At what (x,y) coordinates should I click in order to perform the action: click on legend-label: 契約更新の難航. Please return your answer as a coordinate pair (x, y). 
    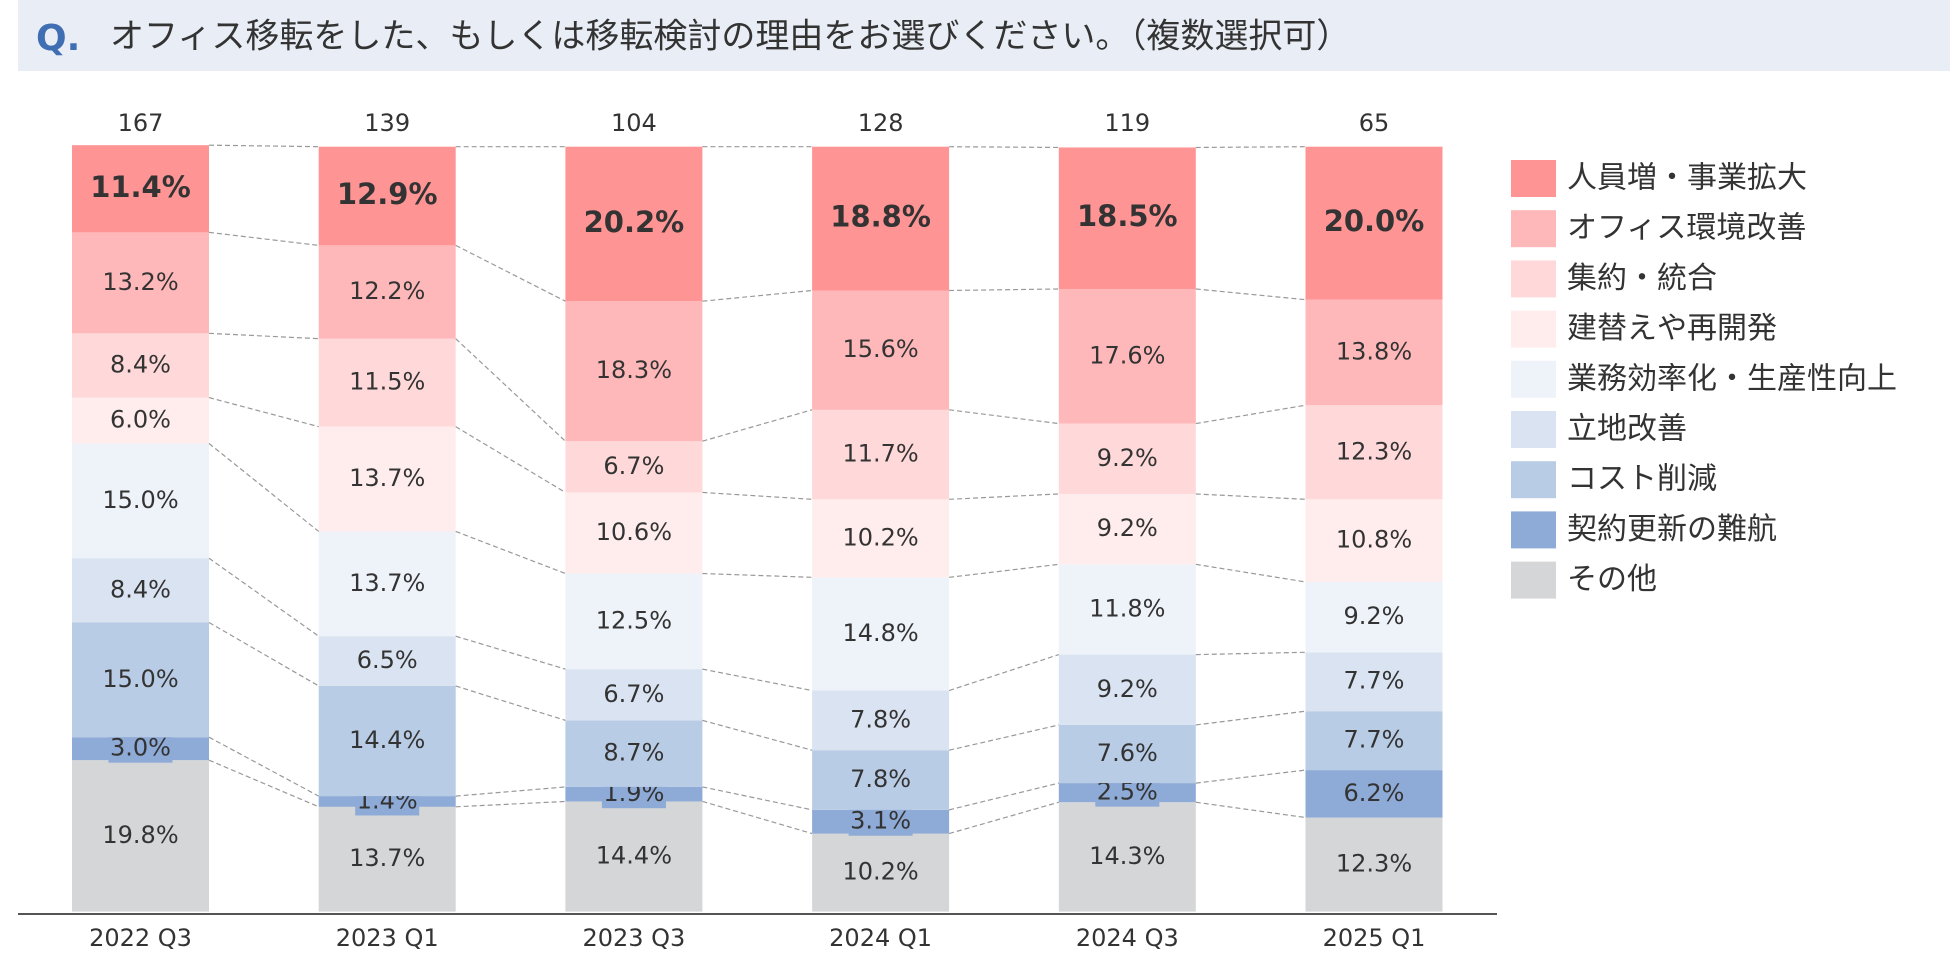
    Looking at the image, I should click on (1672, 529).